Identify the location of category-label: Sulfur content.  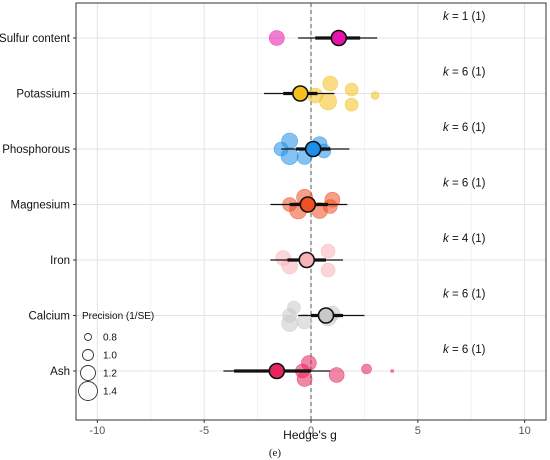
(35, 39).